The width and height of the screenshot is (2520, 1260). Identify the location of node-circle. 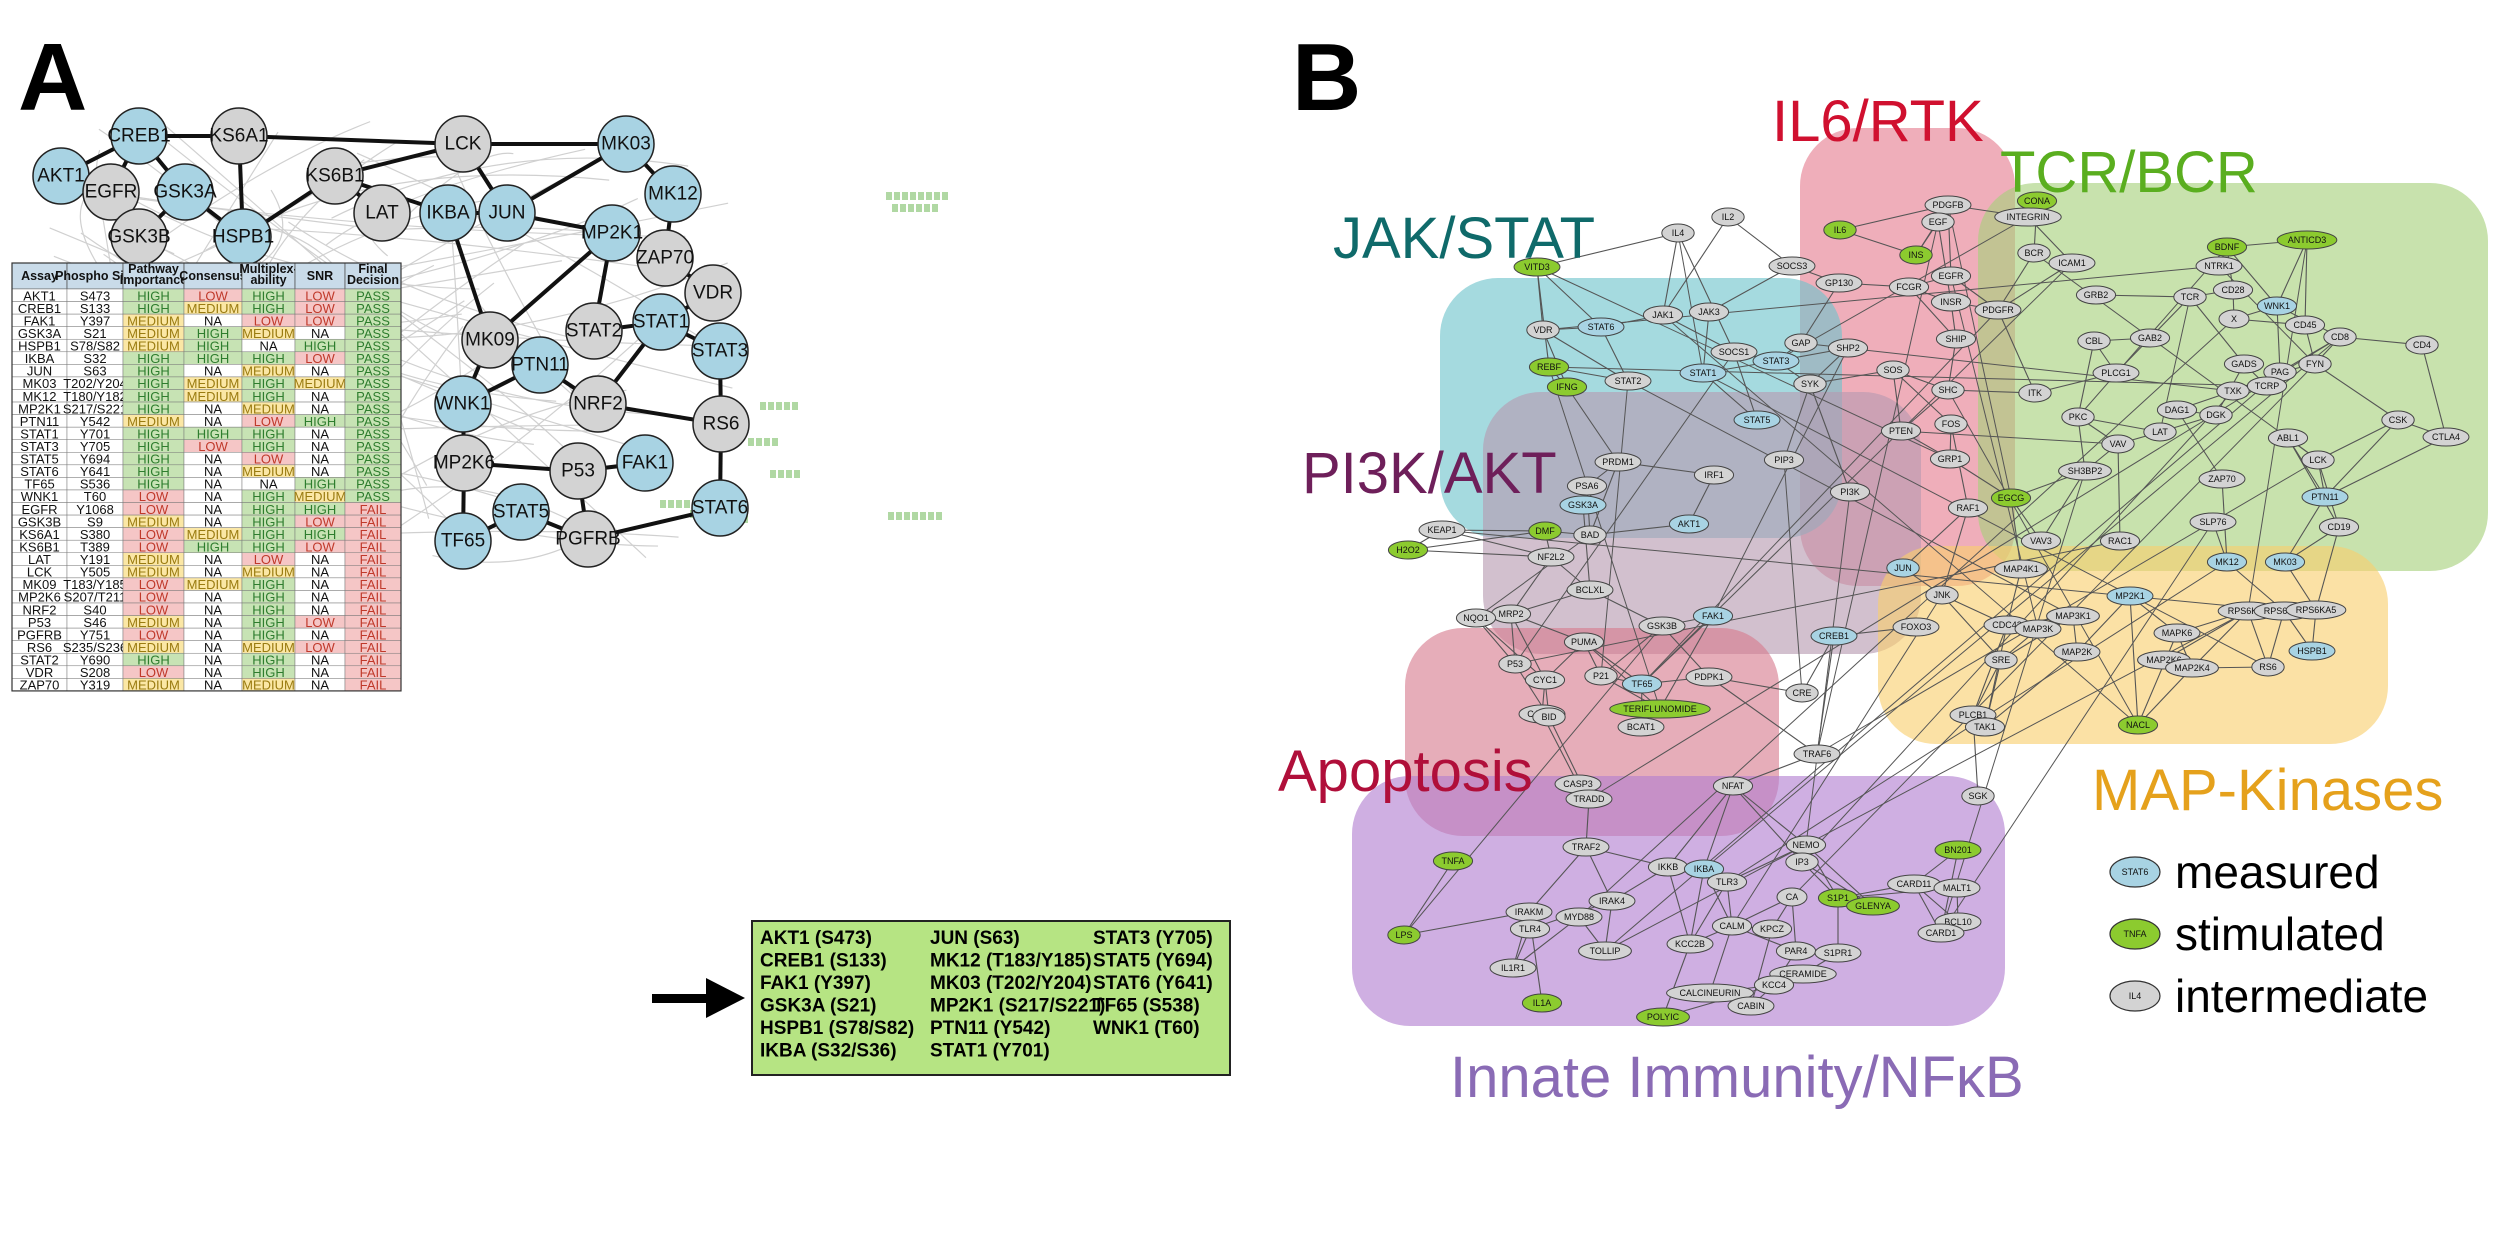
(464, 463).